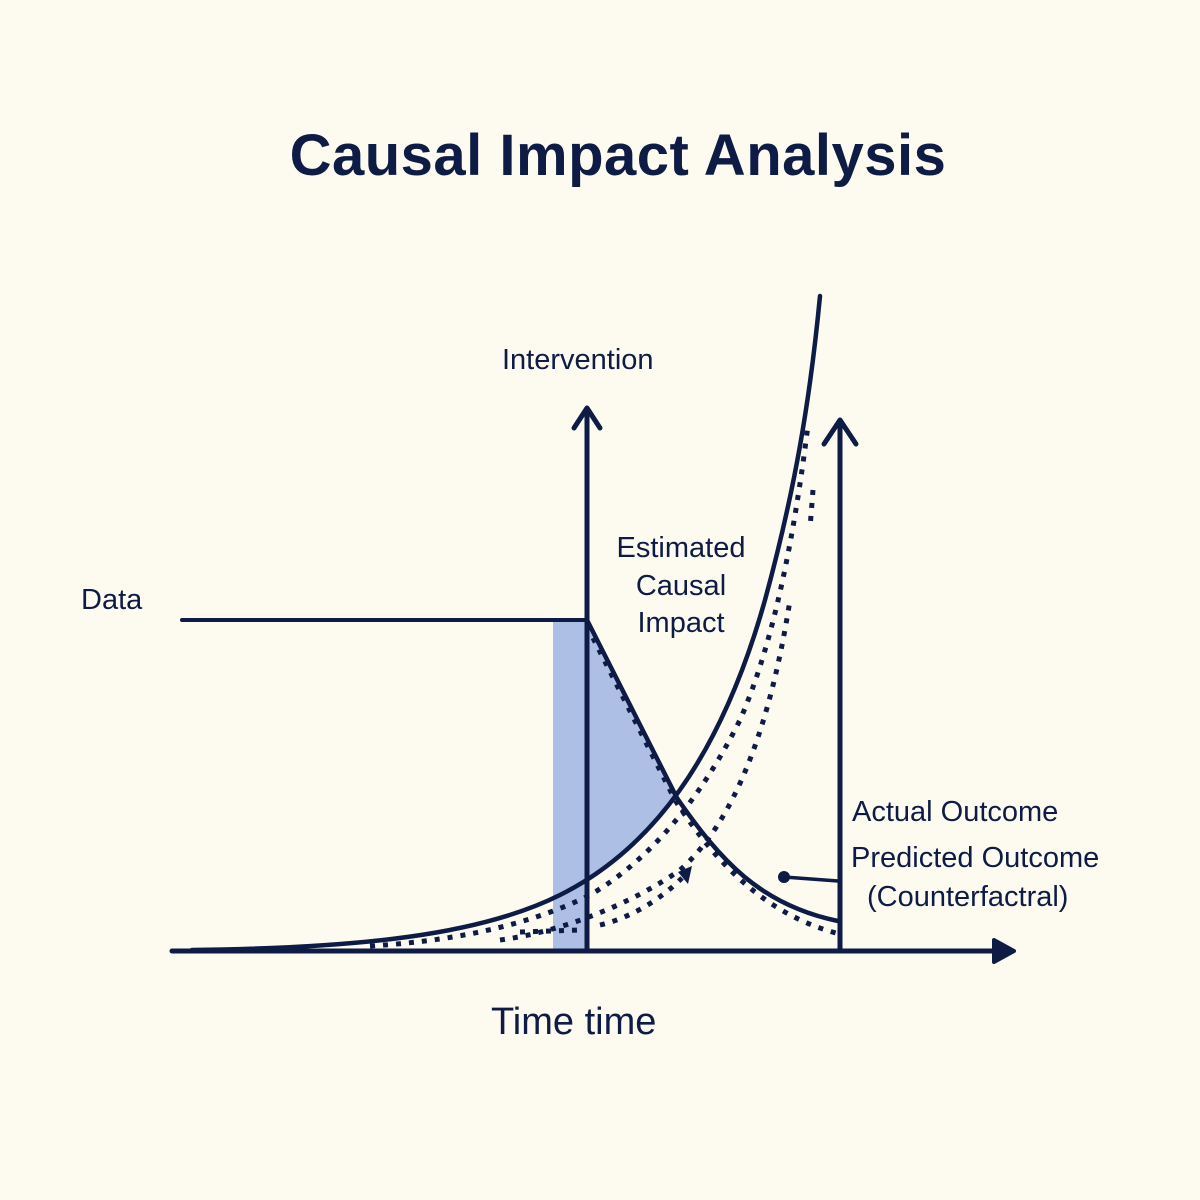 The width and height of the screenshot is (1200, 1200). I want to click on trend-arrowhead-icon, so click(685, 875).